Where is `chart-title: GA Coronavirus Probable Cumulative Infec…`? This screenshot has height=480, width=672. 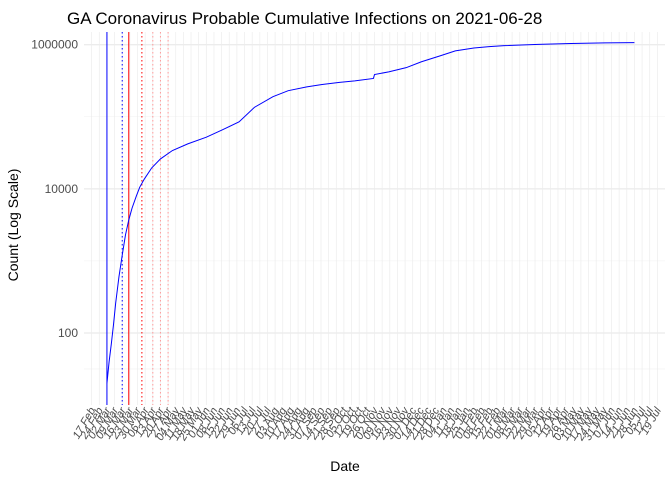
chart-title: GA Coronavirus Probable Cumulative Infec… is located at coordinates (304, 18).